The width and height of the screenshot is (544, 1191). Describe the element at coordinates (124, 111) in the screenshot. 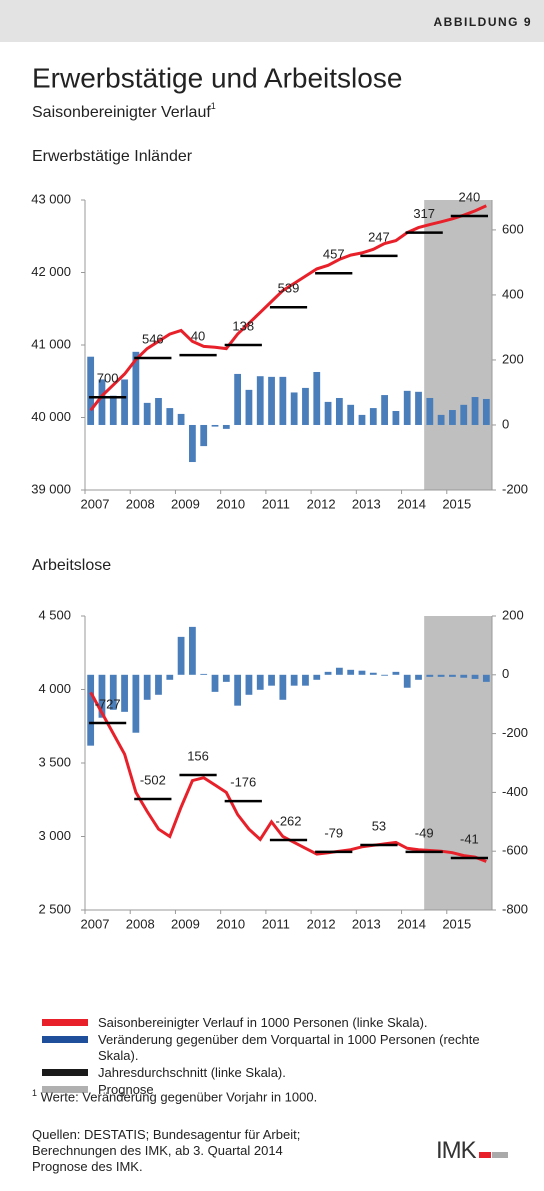

I see `subtitle: Saisonbereinigter Verlauf1` at that location.